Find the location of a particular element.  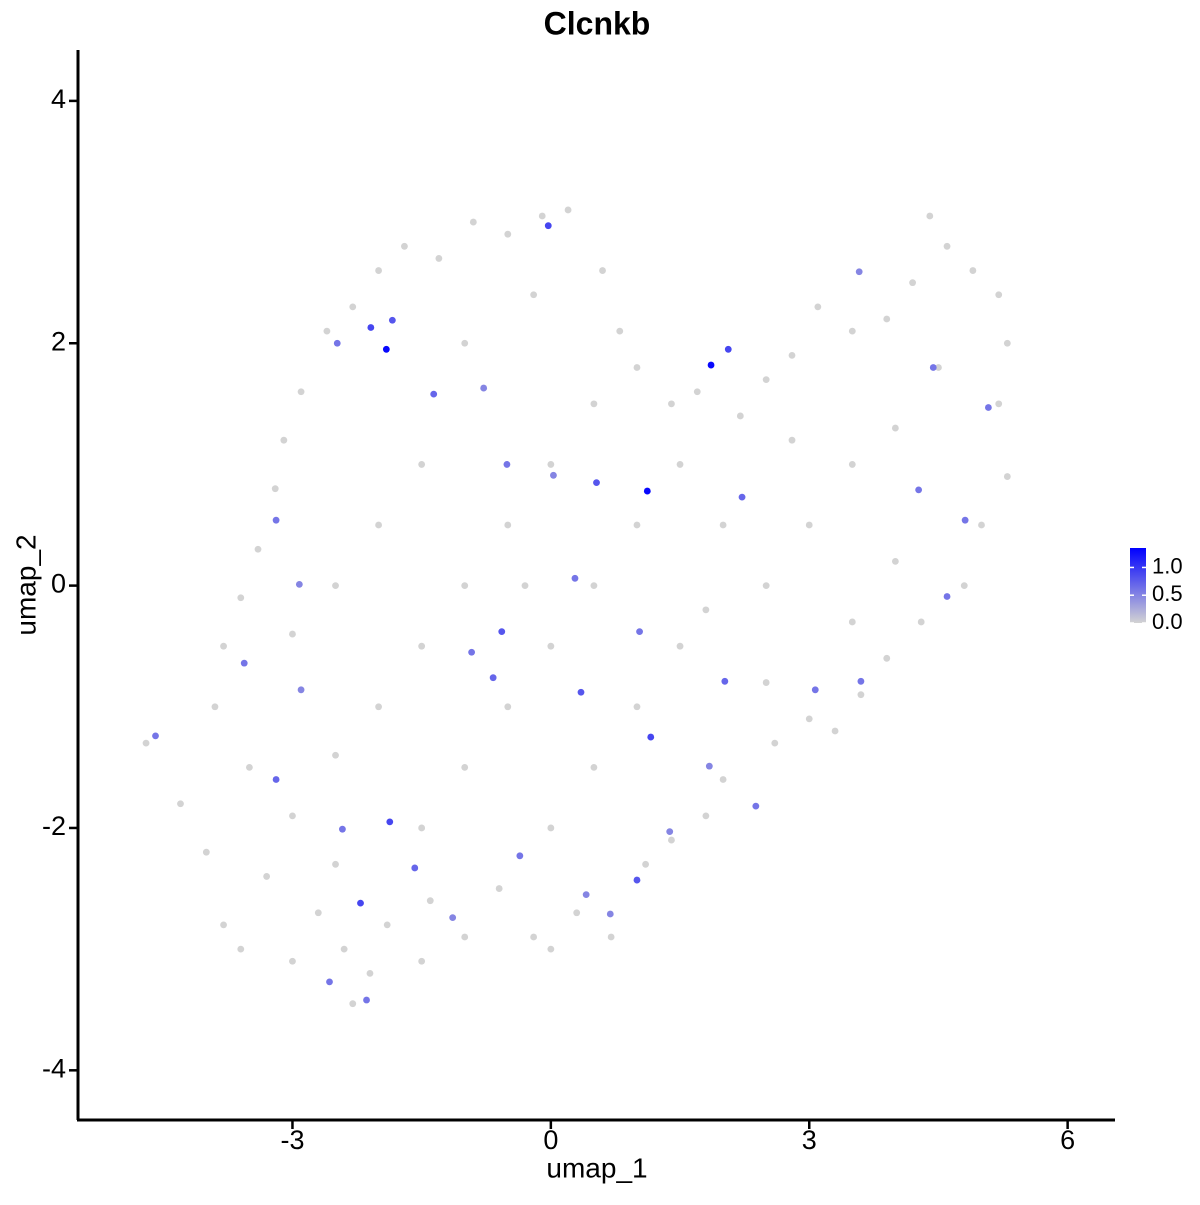

x-tick-label: -3 is located at coordinates (292, 1140).